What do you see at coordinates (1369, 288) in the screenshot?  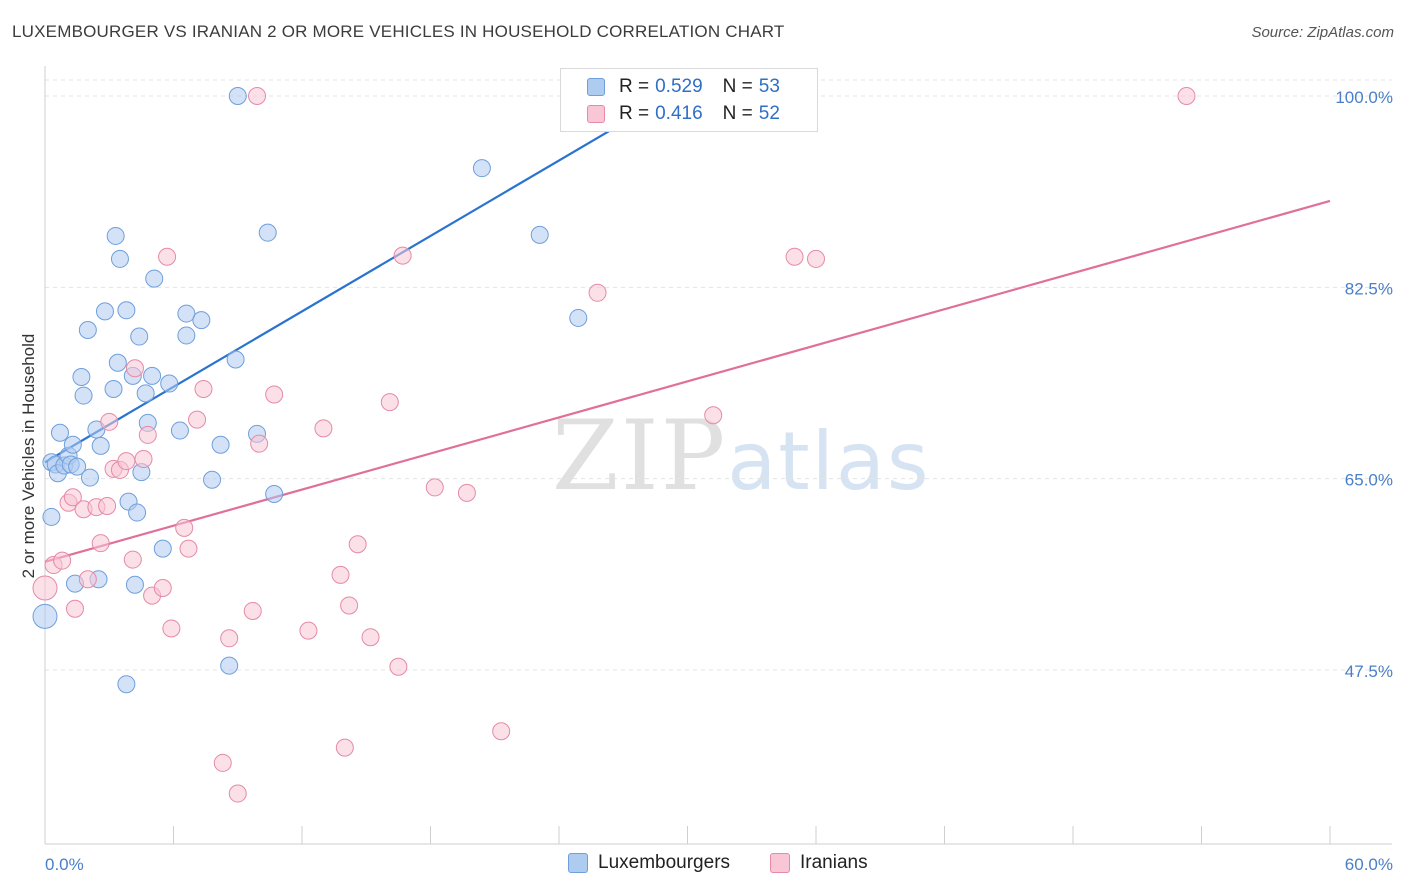 I see `y-tick-label: 82.5%` at bounding box center [1369, 288].